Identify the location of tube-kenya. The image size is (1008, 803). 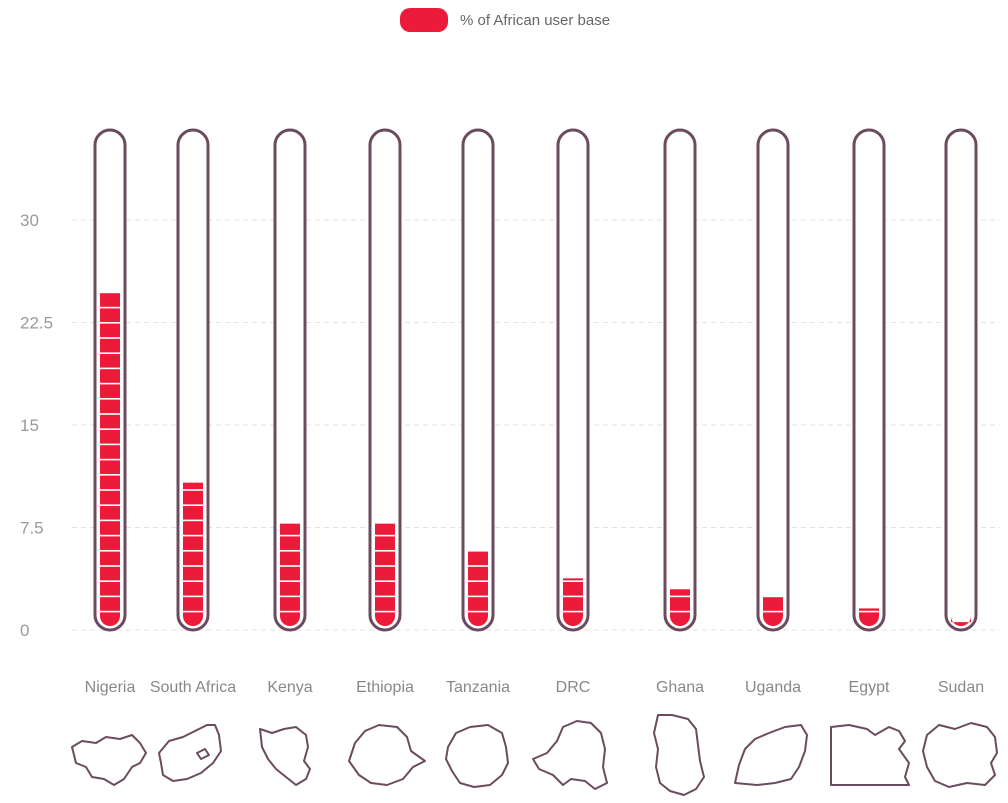
(290, 380).